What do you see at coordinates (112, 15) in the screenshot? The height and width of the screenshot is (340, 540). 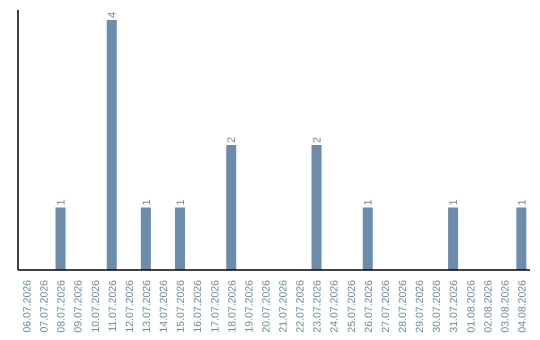 I see `data-label: 4` at bounding box center [112, 15].